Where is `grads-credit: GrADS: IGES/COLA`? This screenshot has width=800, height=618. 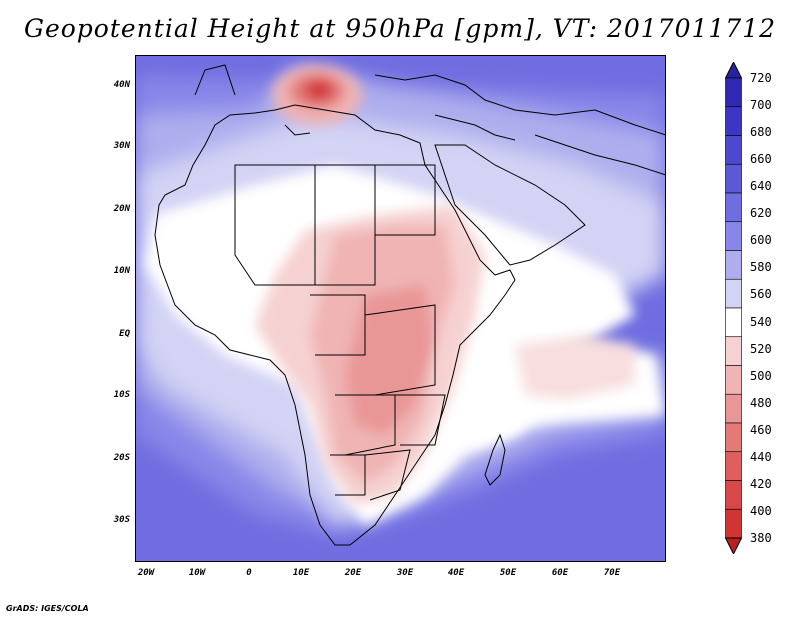 grads-credit: GrADS: IGES/COLA is located at coordinates (47, 608).